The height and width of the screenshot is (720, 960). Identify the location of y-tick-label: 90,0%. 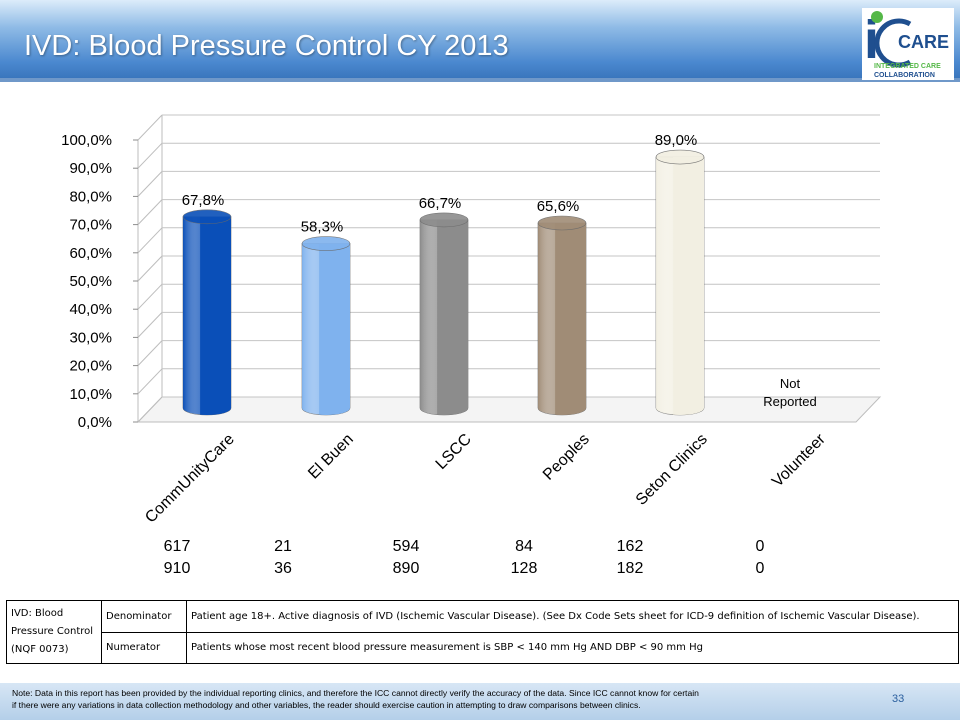
(90, 168).